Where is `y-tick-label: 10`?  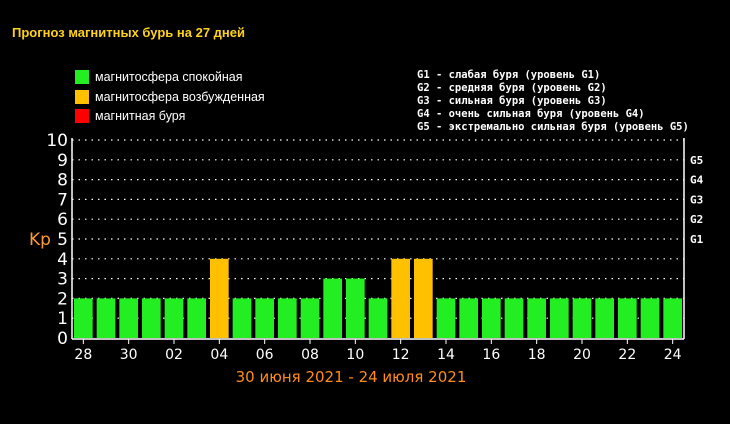
y-tick-label: 10 is located at coordinates (57, 141).